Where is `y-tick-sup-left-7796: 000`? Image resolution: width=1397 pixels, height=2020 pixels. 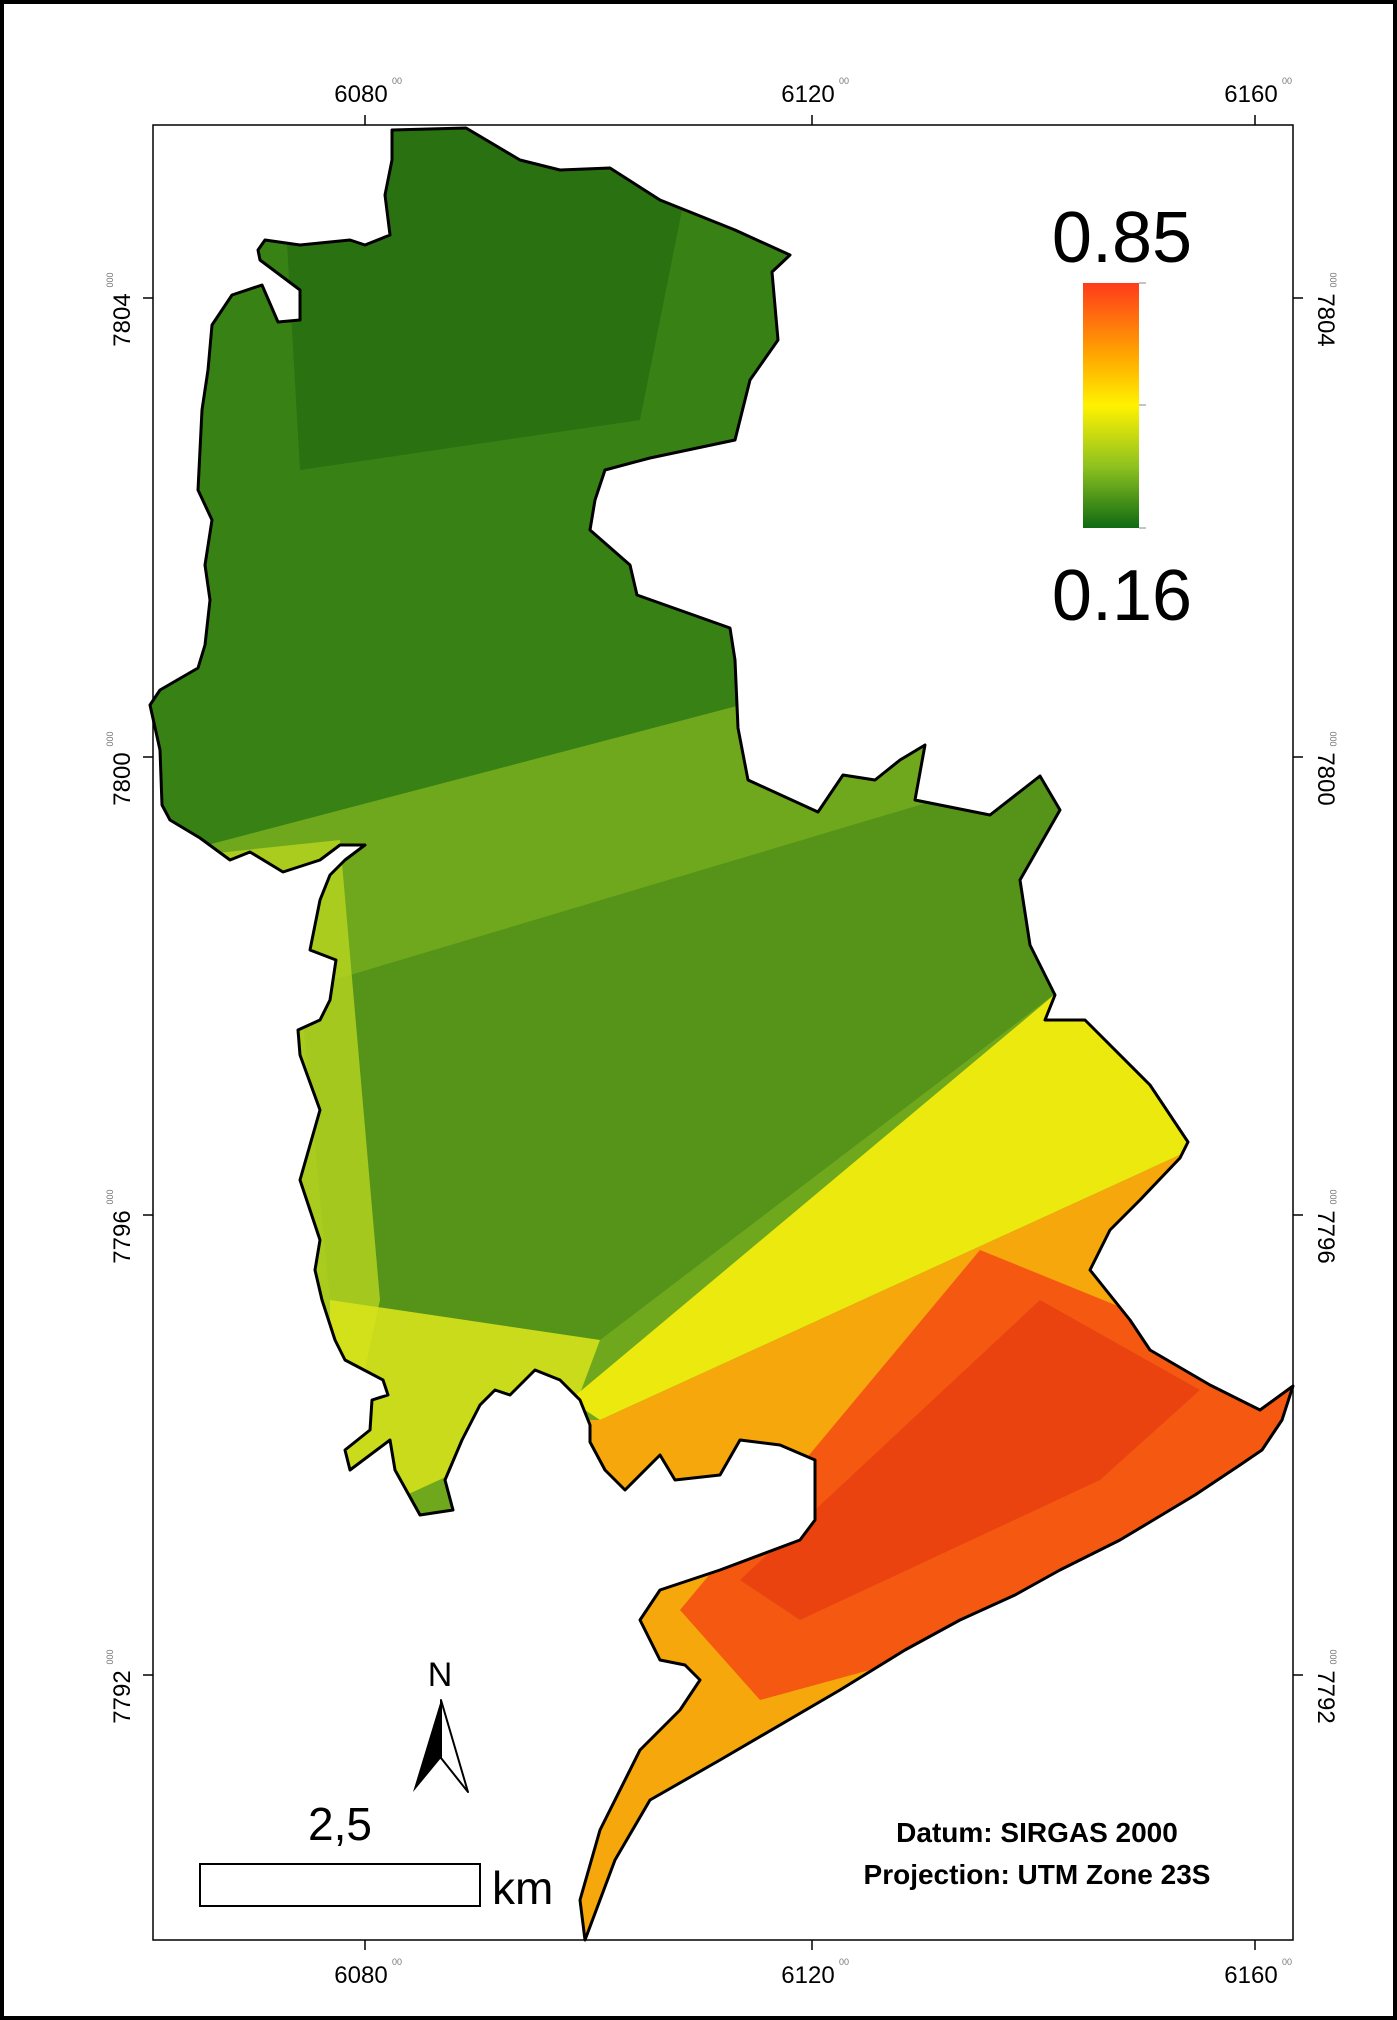 y-tick-sup-left-7796: 000 is located at coordinates (110, 1196).